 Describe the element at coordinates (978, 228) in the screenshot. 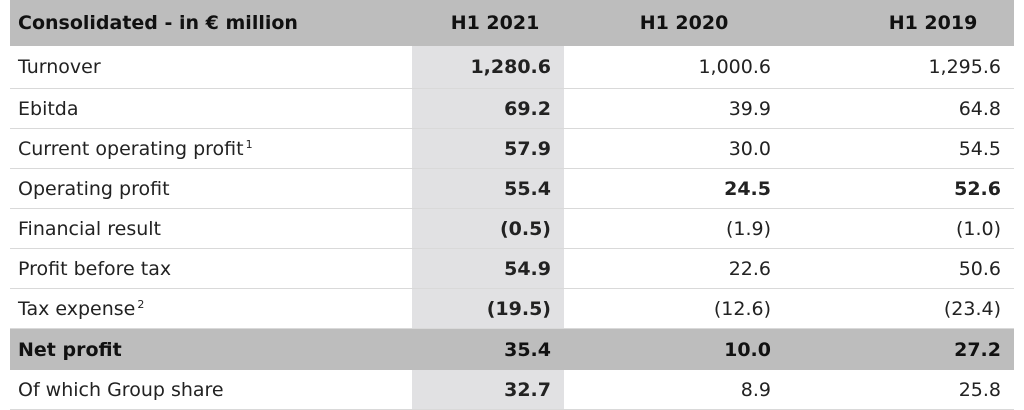

I see `value-h1-2019: (1.0)` at that location.